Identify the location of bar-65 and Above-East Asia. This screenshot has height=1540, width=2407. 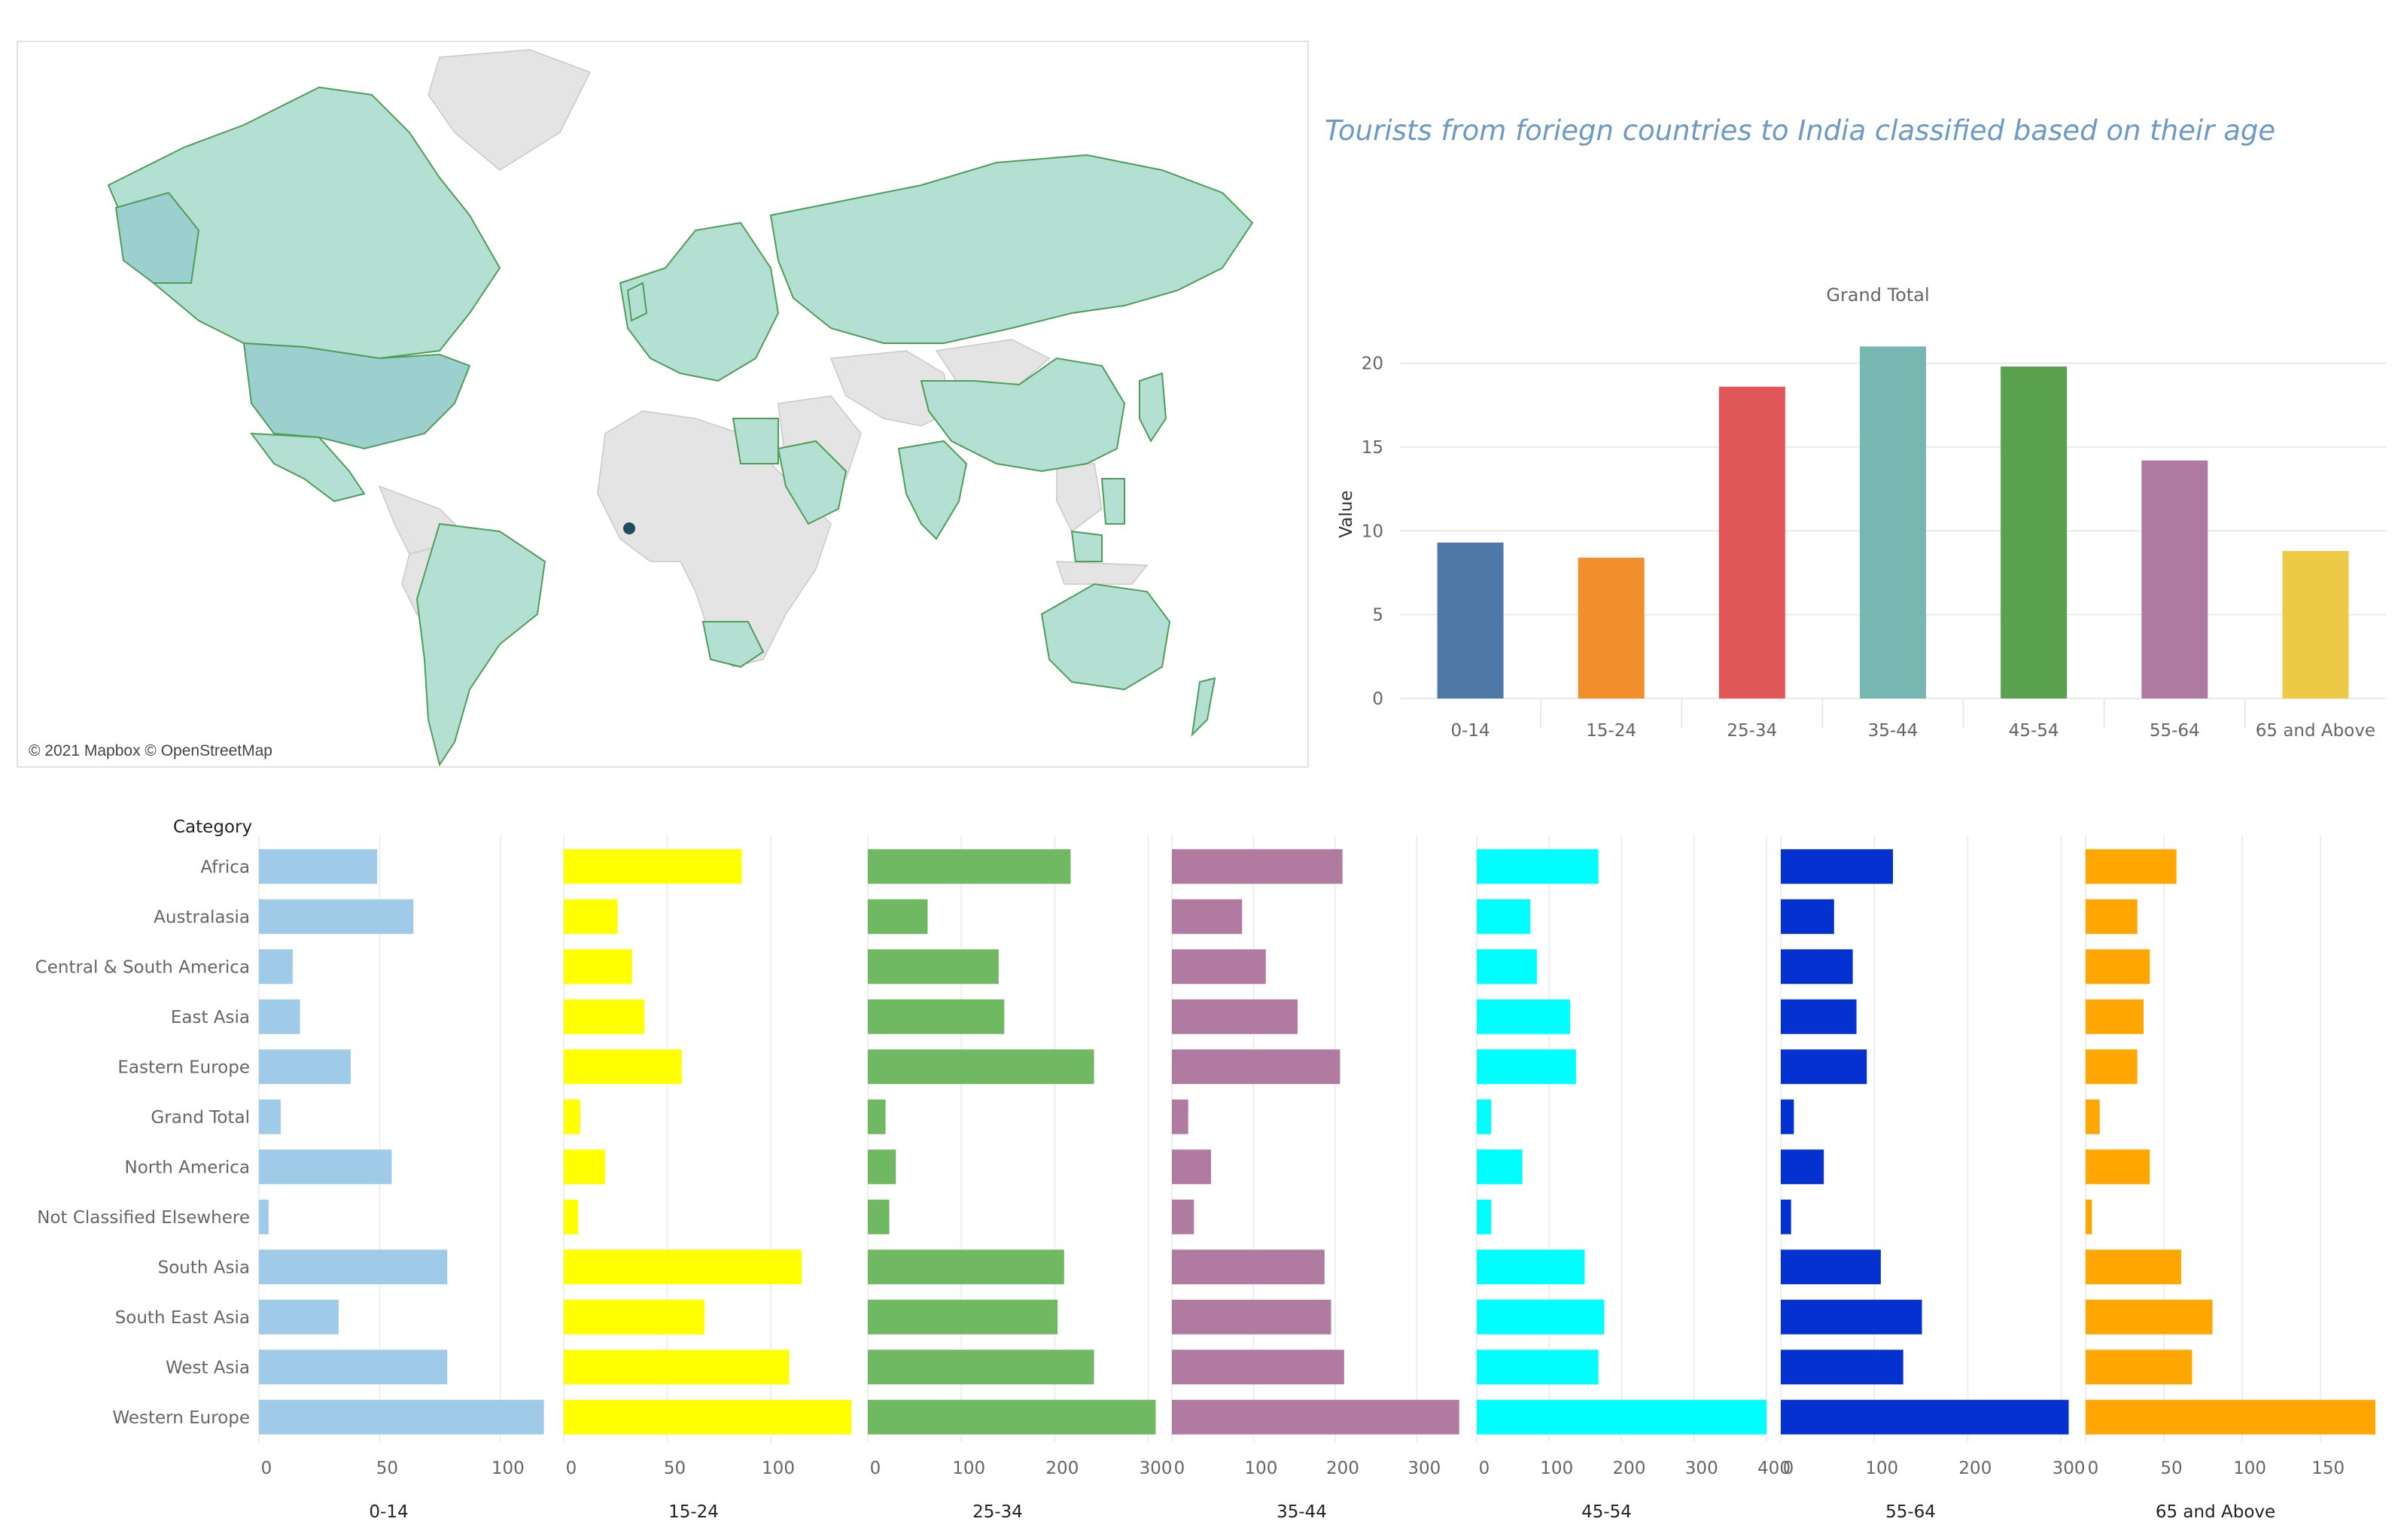
(2115, 1016).